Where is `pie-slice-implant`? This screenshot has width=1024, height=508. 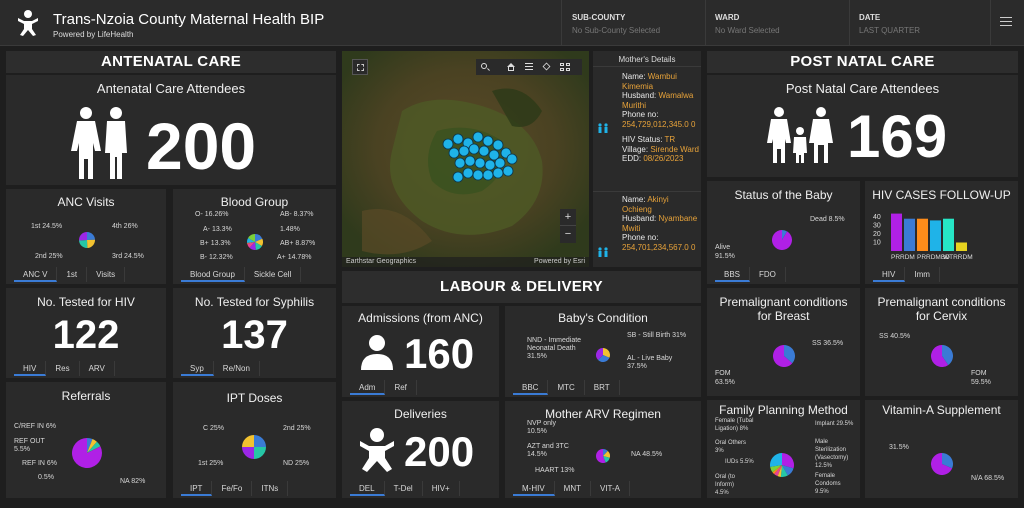 pie-slice-implant is located at coordinates (788, 461).